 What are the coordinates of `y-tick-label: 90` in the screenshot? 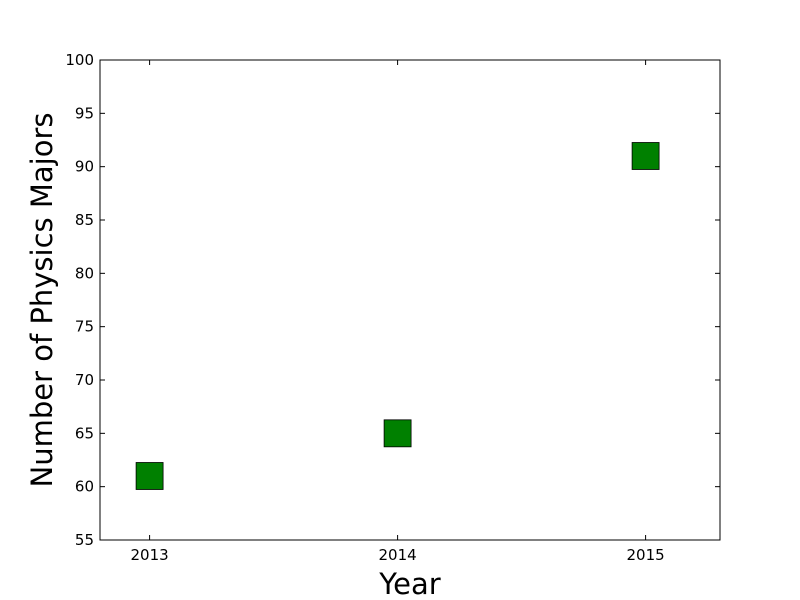 It's located at (84, 167).